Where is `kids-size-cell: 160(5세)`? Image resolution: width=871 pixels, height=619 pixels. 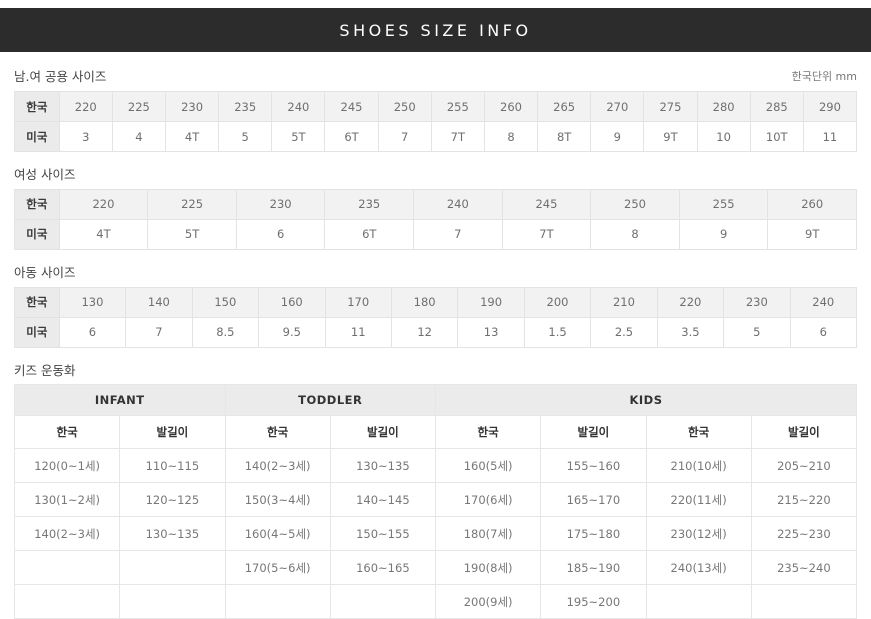
kids-size-cell: 160(5세) is located at coordinates (488, 466).